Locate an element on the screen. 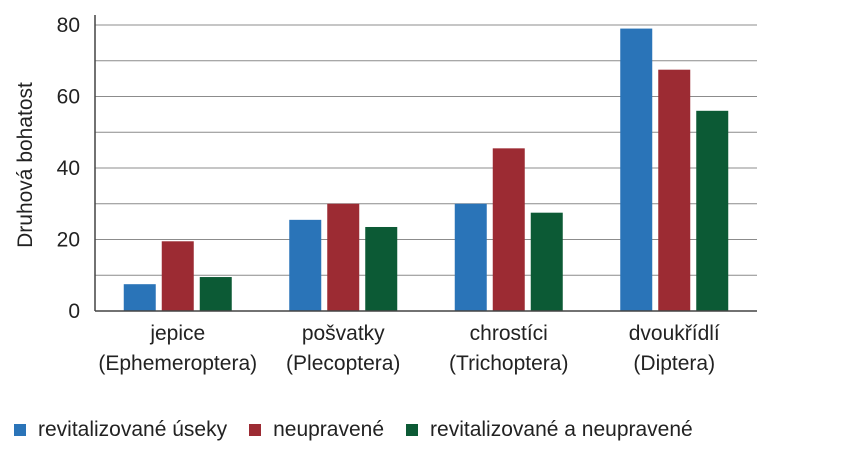 The image size is (860, 454). legend-label-0: revitalizované úseky is located at coordinates (133, 429).